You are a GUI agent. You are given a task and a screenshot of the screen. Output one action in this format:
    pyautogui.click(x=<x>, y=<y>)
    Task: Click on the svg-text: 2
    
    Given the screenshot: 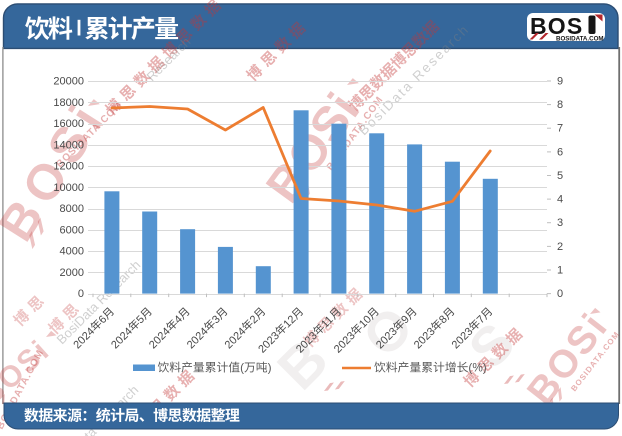 What is the action you would take?
    pyautogui.click(x=560, y=247)
    